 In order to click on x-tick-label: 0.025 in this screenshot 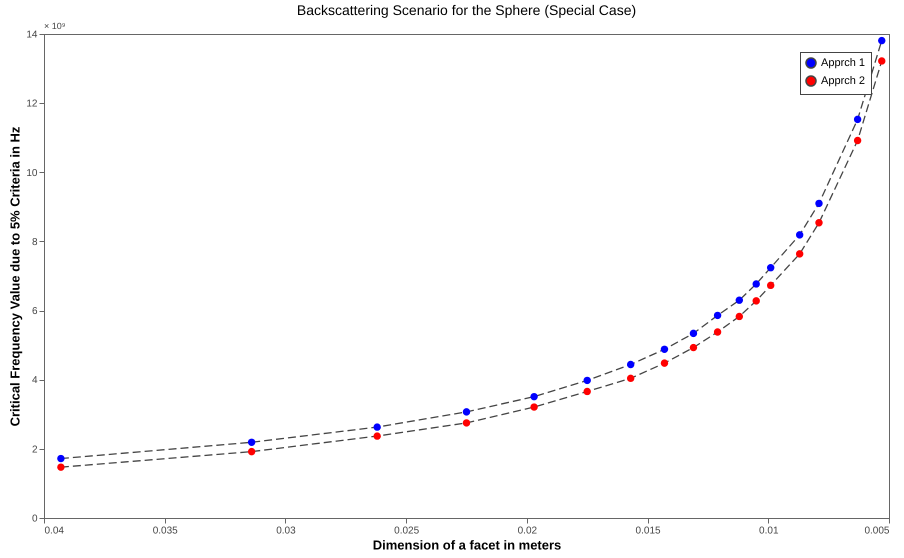, I will do `click(407, 531)`.